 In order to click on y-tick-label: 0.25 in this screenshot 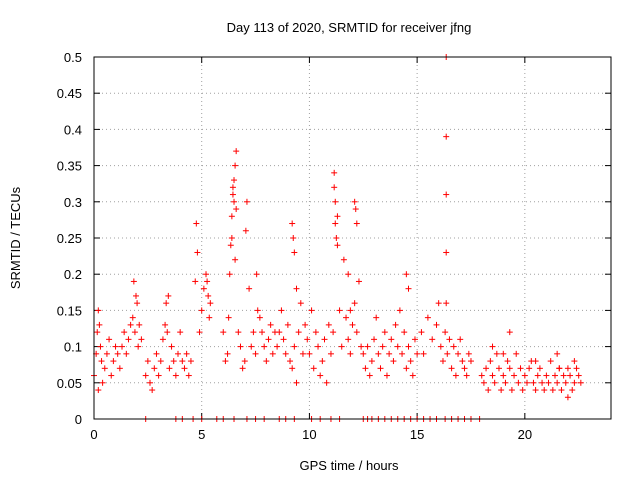, I will do `click(69, 238)`.